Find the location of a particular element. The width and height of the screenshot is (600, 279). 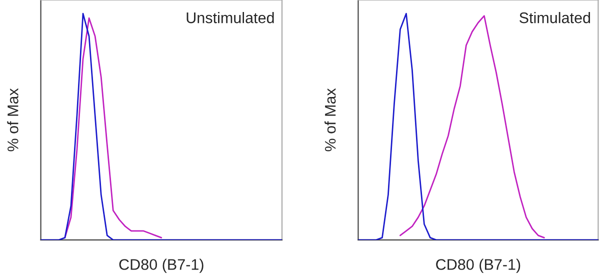

annotation: Stimulated is located at coordinates (555, 18).